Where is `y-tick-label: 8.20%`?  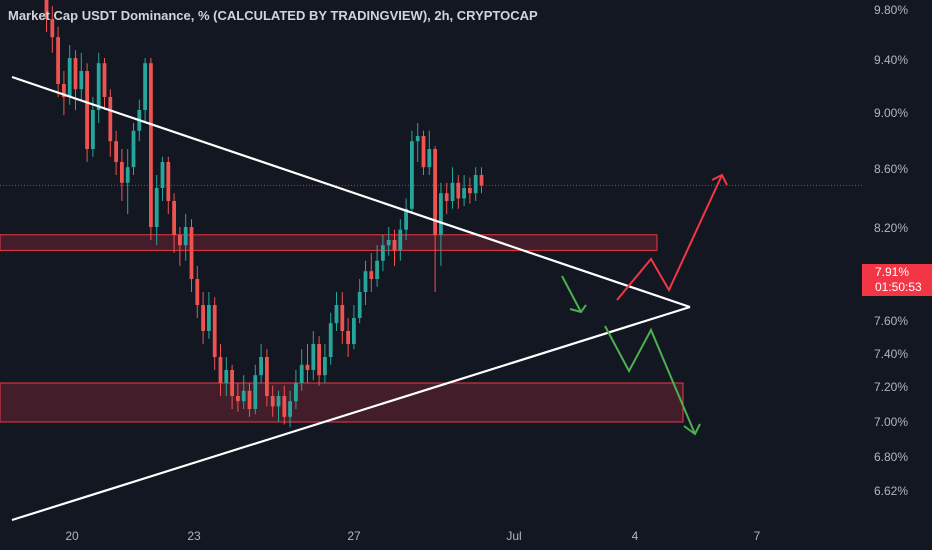
y-tick-label: 8.20% is located at coordinates (891, 228).